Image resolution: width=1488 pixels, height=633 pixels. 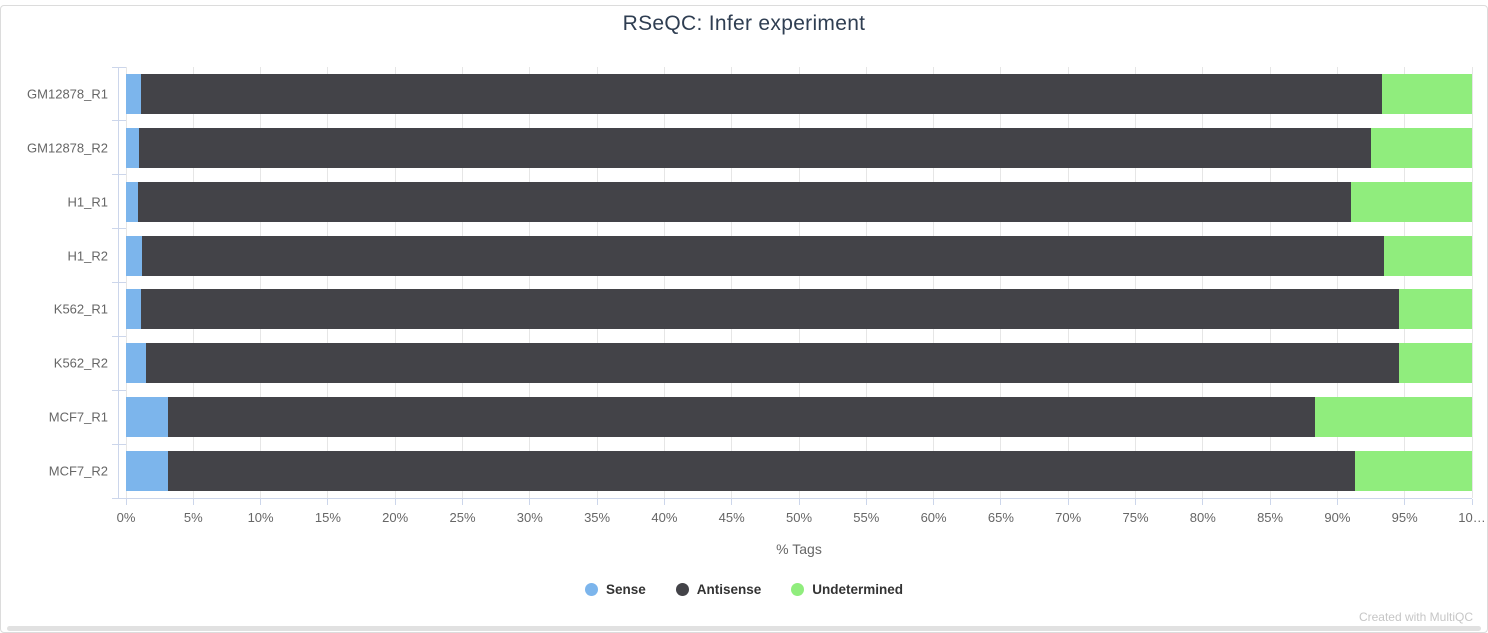 I want to click on chart-row: H1_R1, so click(x=770, y=202).